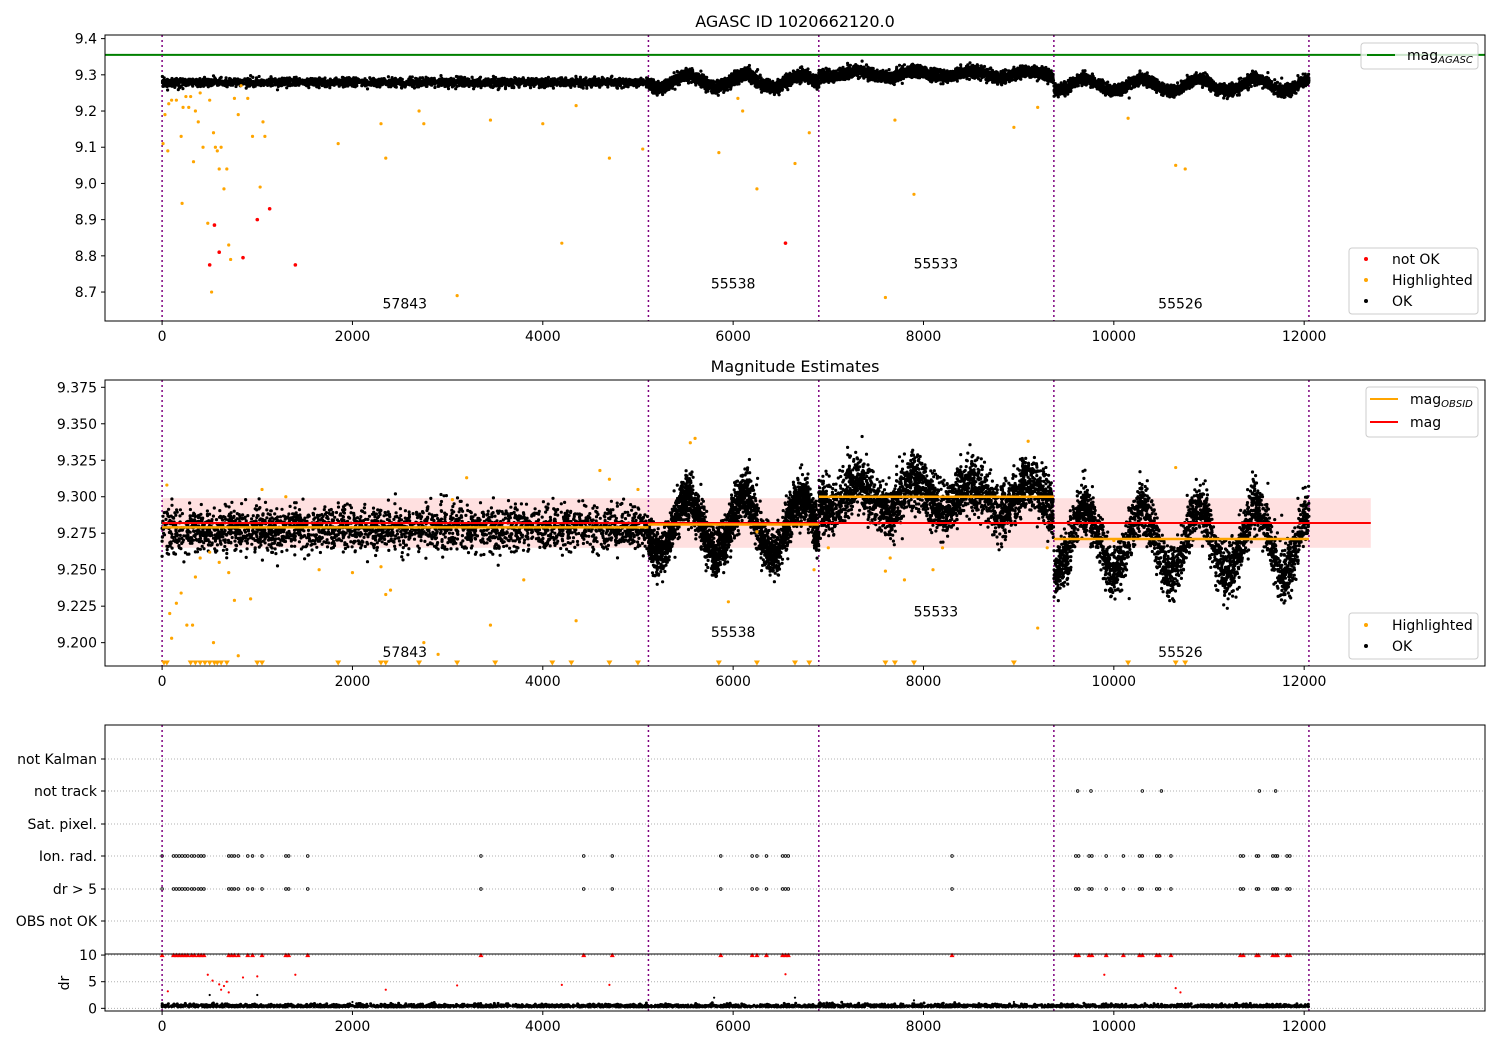 This screenshot has height=1054, width=1500. I want to click on legend-marker-not-ok, so click(1366, 259).